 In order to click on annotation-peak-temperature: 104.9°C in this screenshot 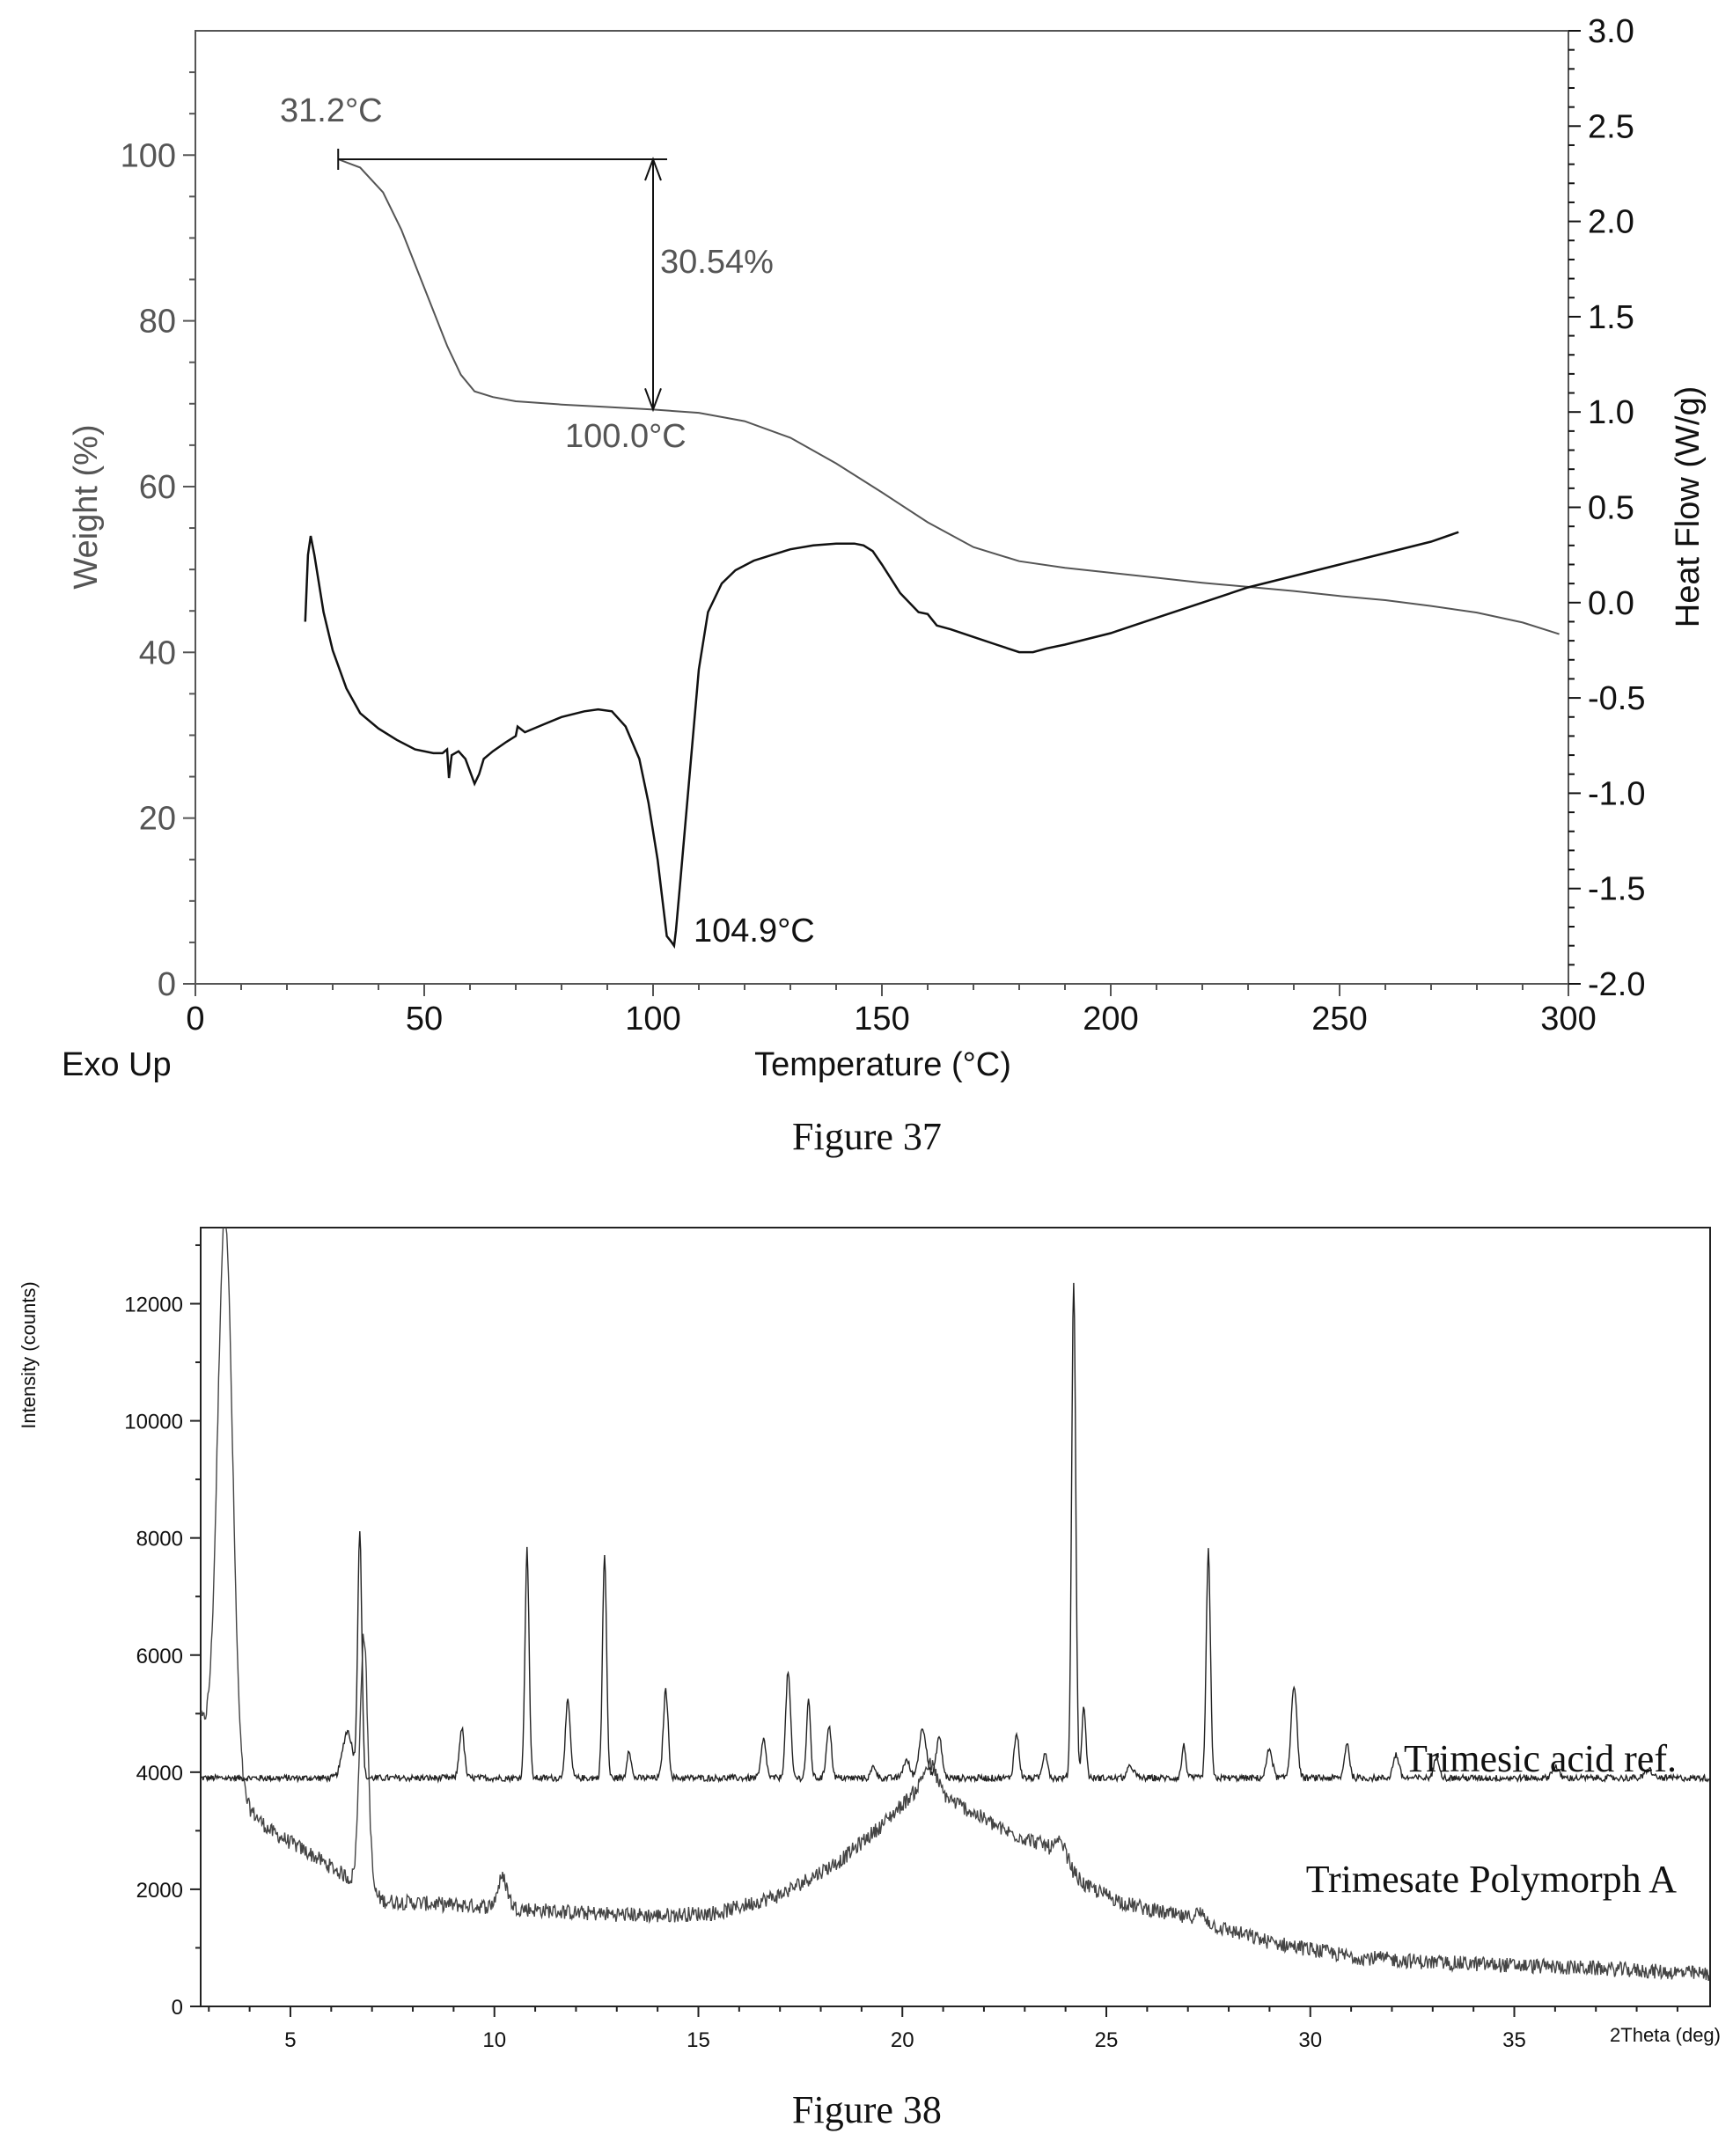, I will do `click(755, 932)`.